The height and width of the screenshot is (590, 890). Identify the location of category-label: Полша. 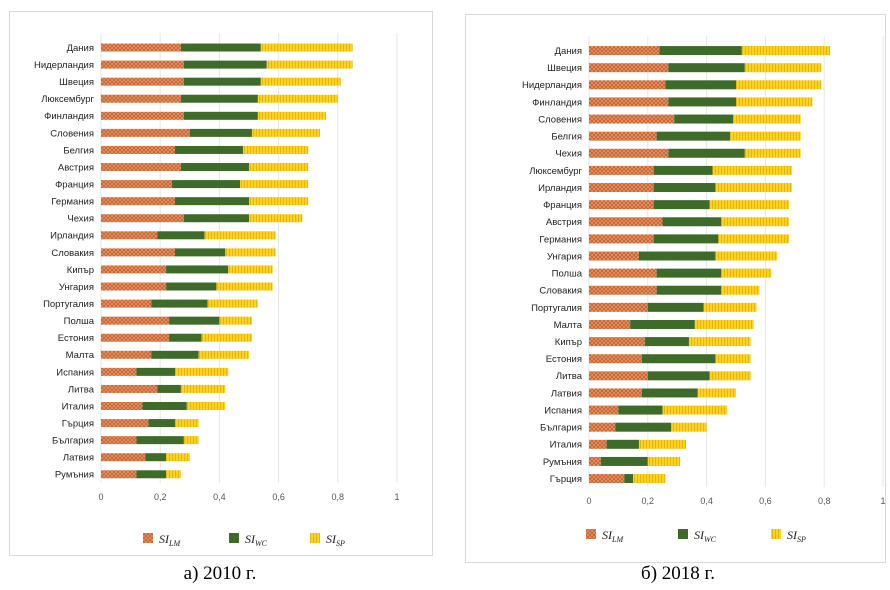
(567, 274).